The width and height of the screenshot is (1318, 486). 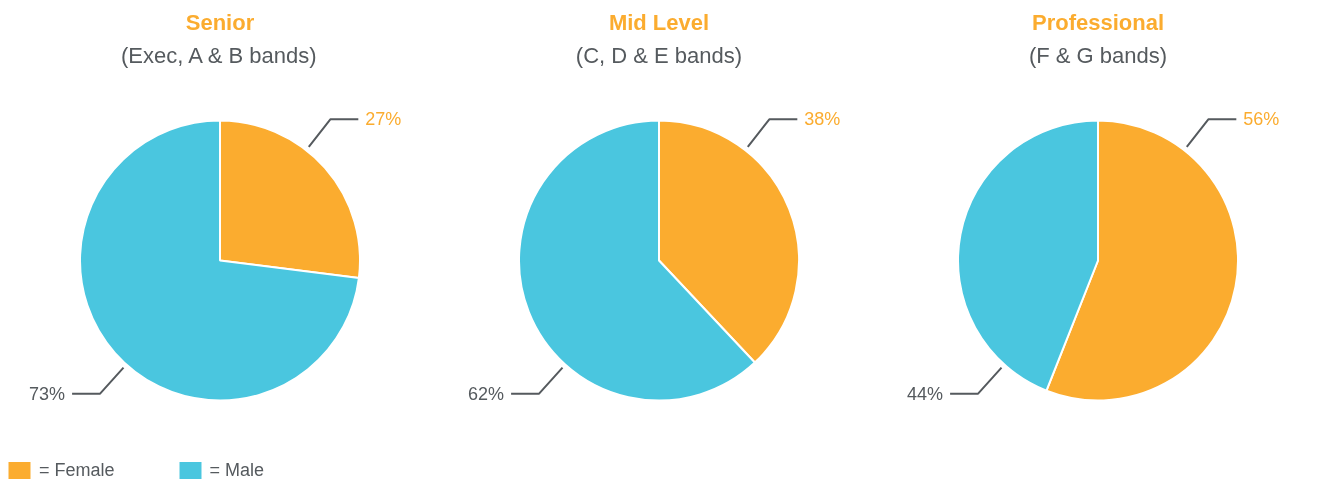 I want to click on legend-label: = Male, so click(x=237, y=470).